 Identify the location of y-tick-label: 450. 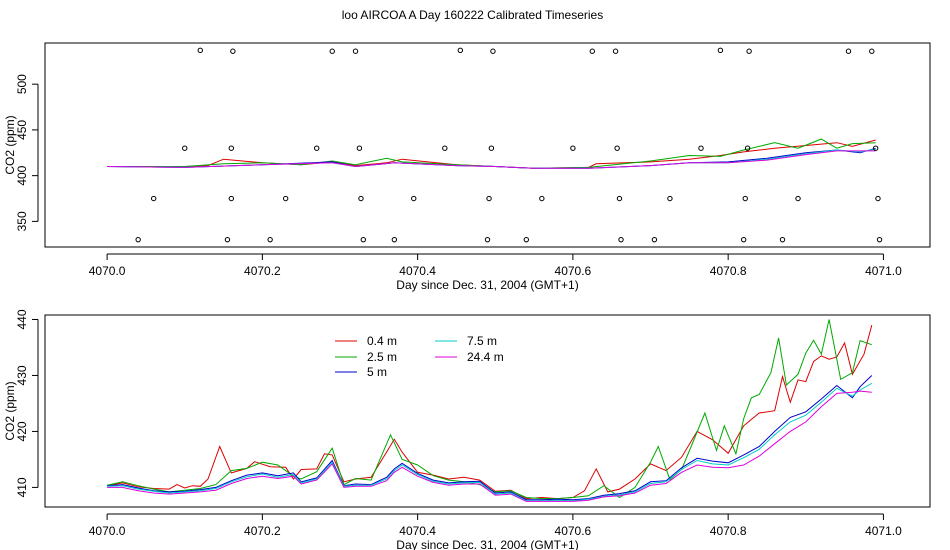
(22, 130).